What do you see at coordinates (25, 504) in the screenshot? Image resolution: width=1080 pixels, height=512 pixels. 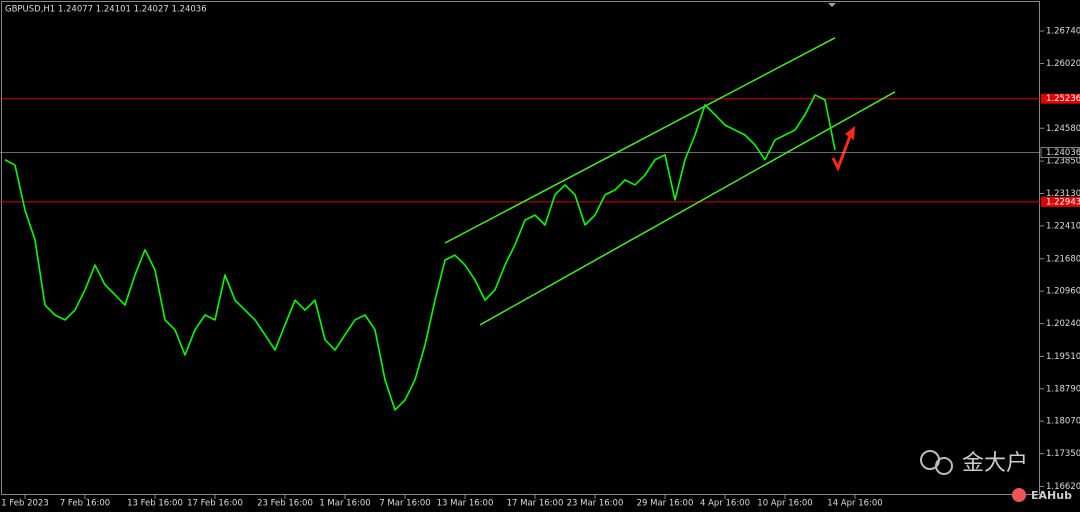 I see `x-tick-label: 1 Feb 2023` at bounding box center [25, 504].